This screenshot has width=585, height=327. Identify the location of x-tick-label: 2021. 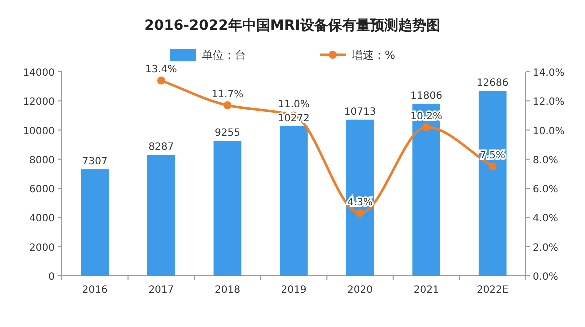
(427, 290).